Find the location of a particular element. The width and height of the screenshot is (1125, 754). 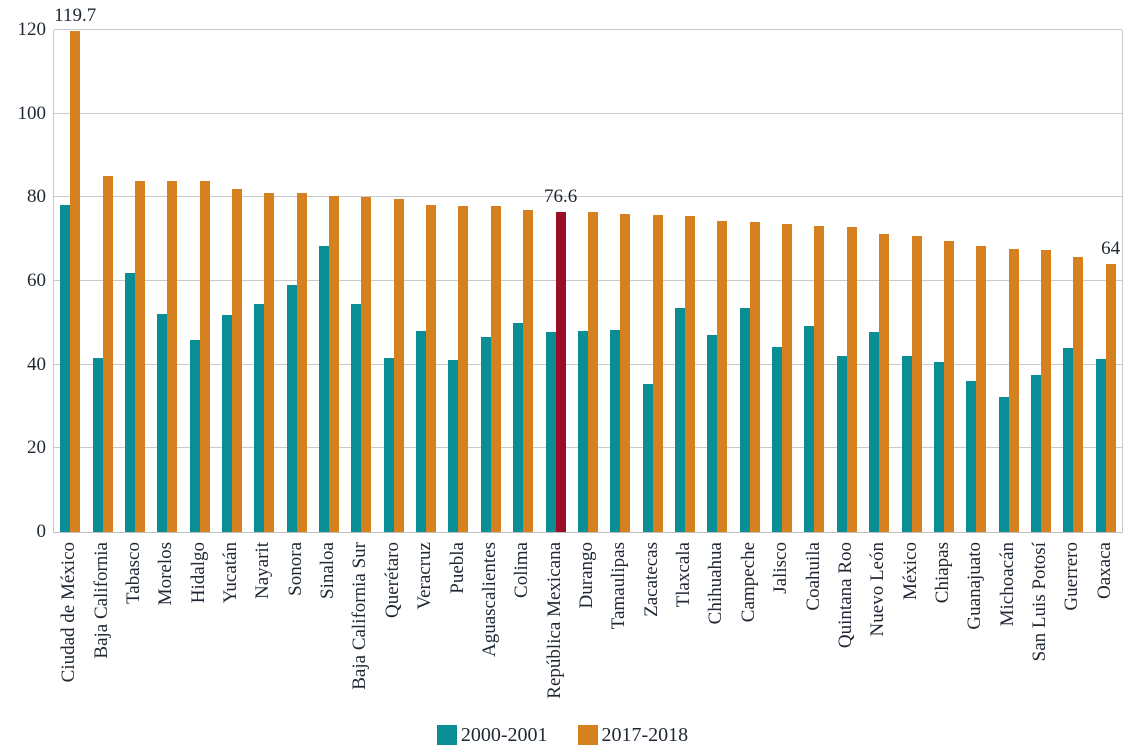

x-category-label: Puebla is located at coordinates (457, 568).